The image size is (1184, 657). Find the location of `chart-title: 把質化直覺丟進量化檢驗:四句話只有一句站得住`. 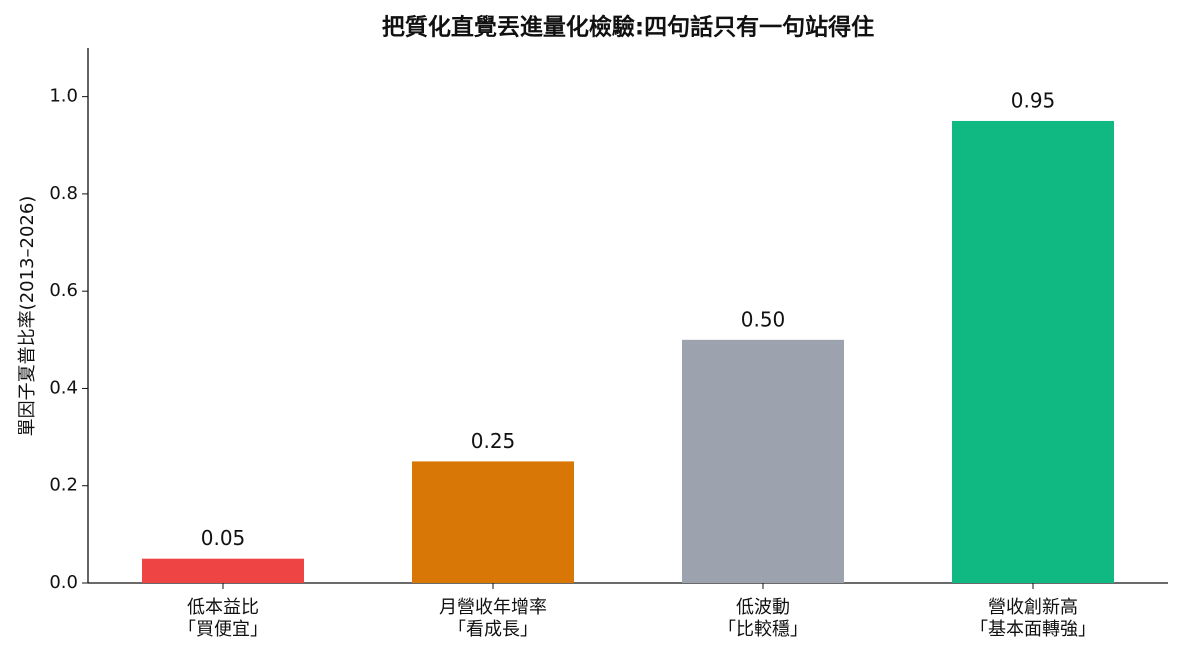

chart-title: 把質化直覺丟進量化檢驗:四句話只有一句站得住 is located at coordinates (628, 27).